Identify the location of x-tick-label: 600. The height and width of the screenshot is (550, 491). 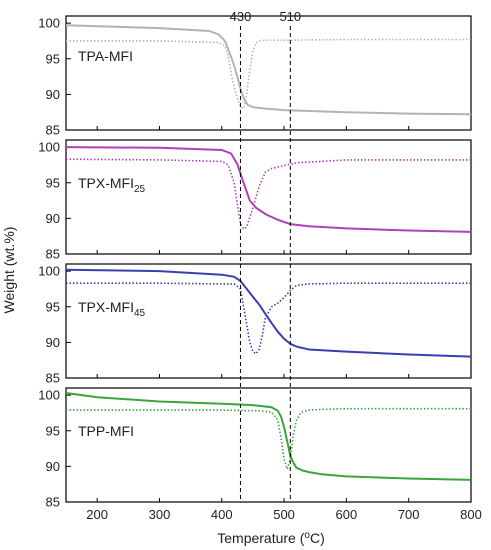
(347, 514).